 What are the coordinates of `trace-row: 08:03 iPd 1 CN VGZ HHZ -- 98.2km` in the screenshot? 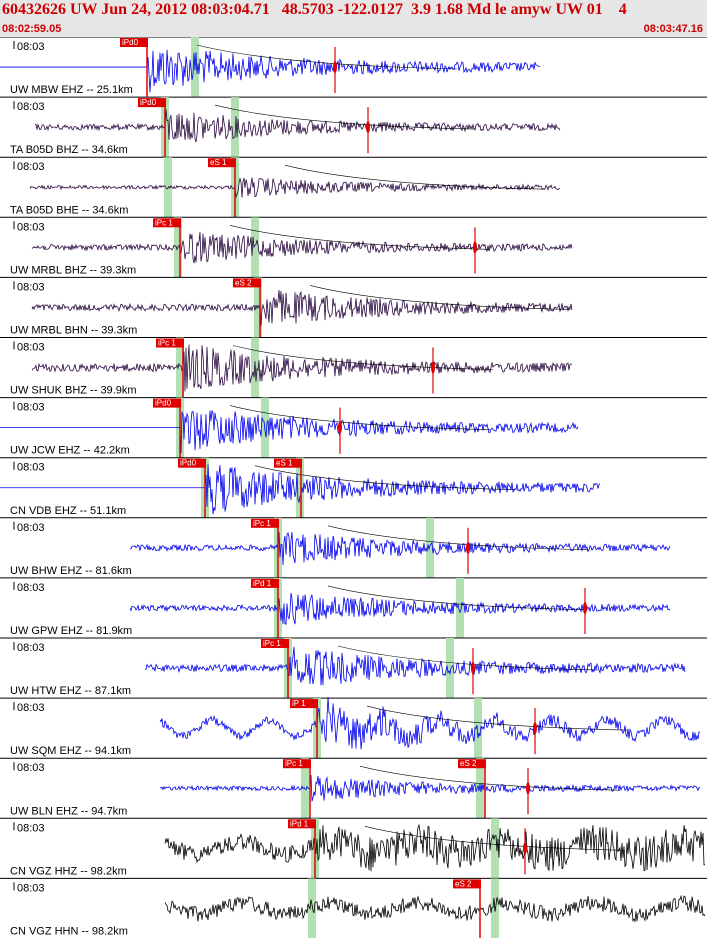 It's located at (353, 848).